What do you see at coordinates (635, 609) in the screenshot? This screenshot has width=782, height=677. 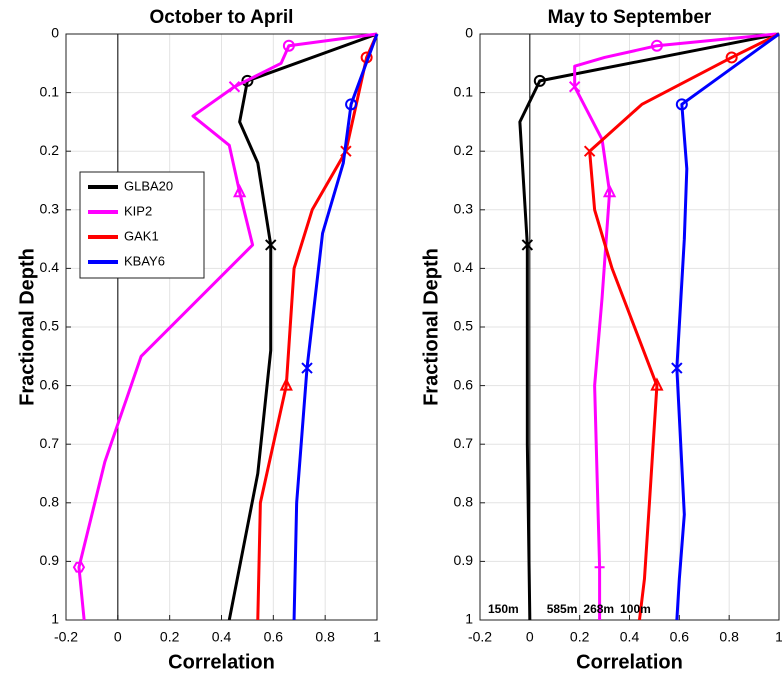 I see `depth-label: 100m` at bounding box center [635, 609].